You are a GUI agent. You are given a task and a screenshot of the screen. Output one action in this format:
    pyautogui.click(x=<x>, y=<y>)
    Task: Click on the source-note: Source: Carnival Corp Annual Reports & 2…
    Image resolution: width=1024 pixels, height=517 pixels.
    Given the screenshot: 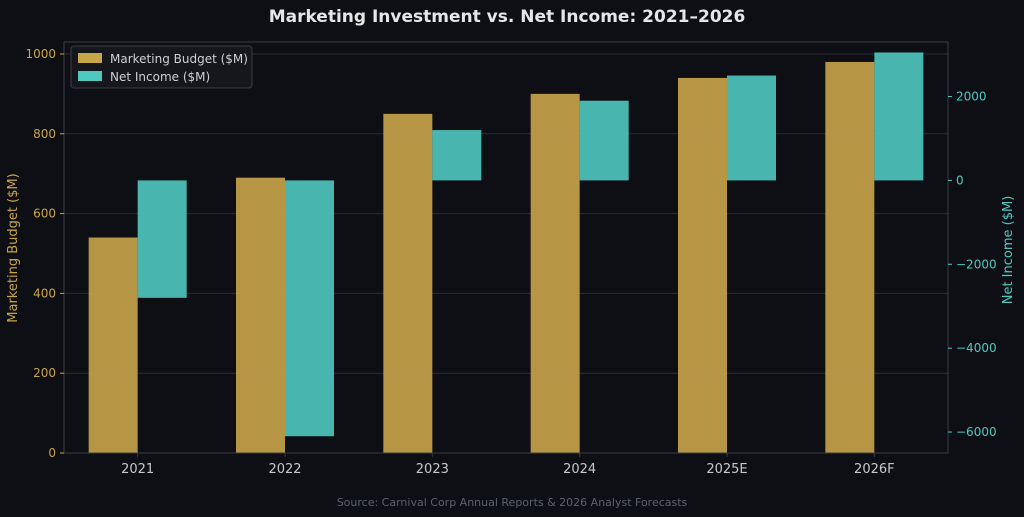 What is the action you would take?
    pyautogui.click(x=512, y=502)
    